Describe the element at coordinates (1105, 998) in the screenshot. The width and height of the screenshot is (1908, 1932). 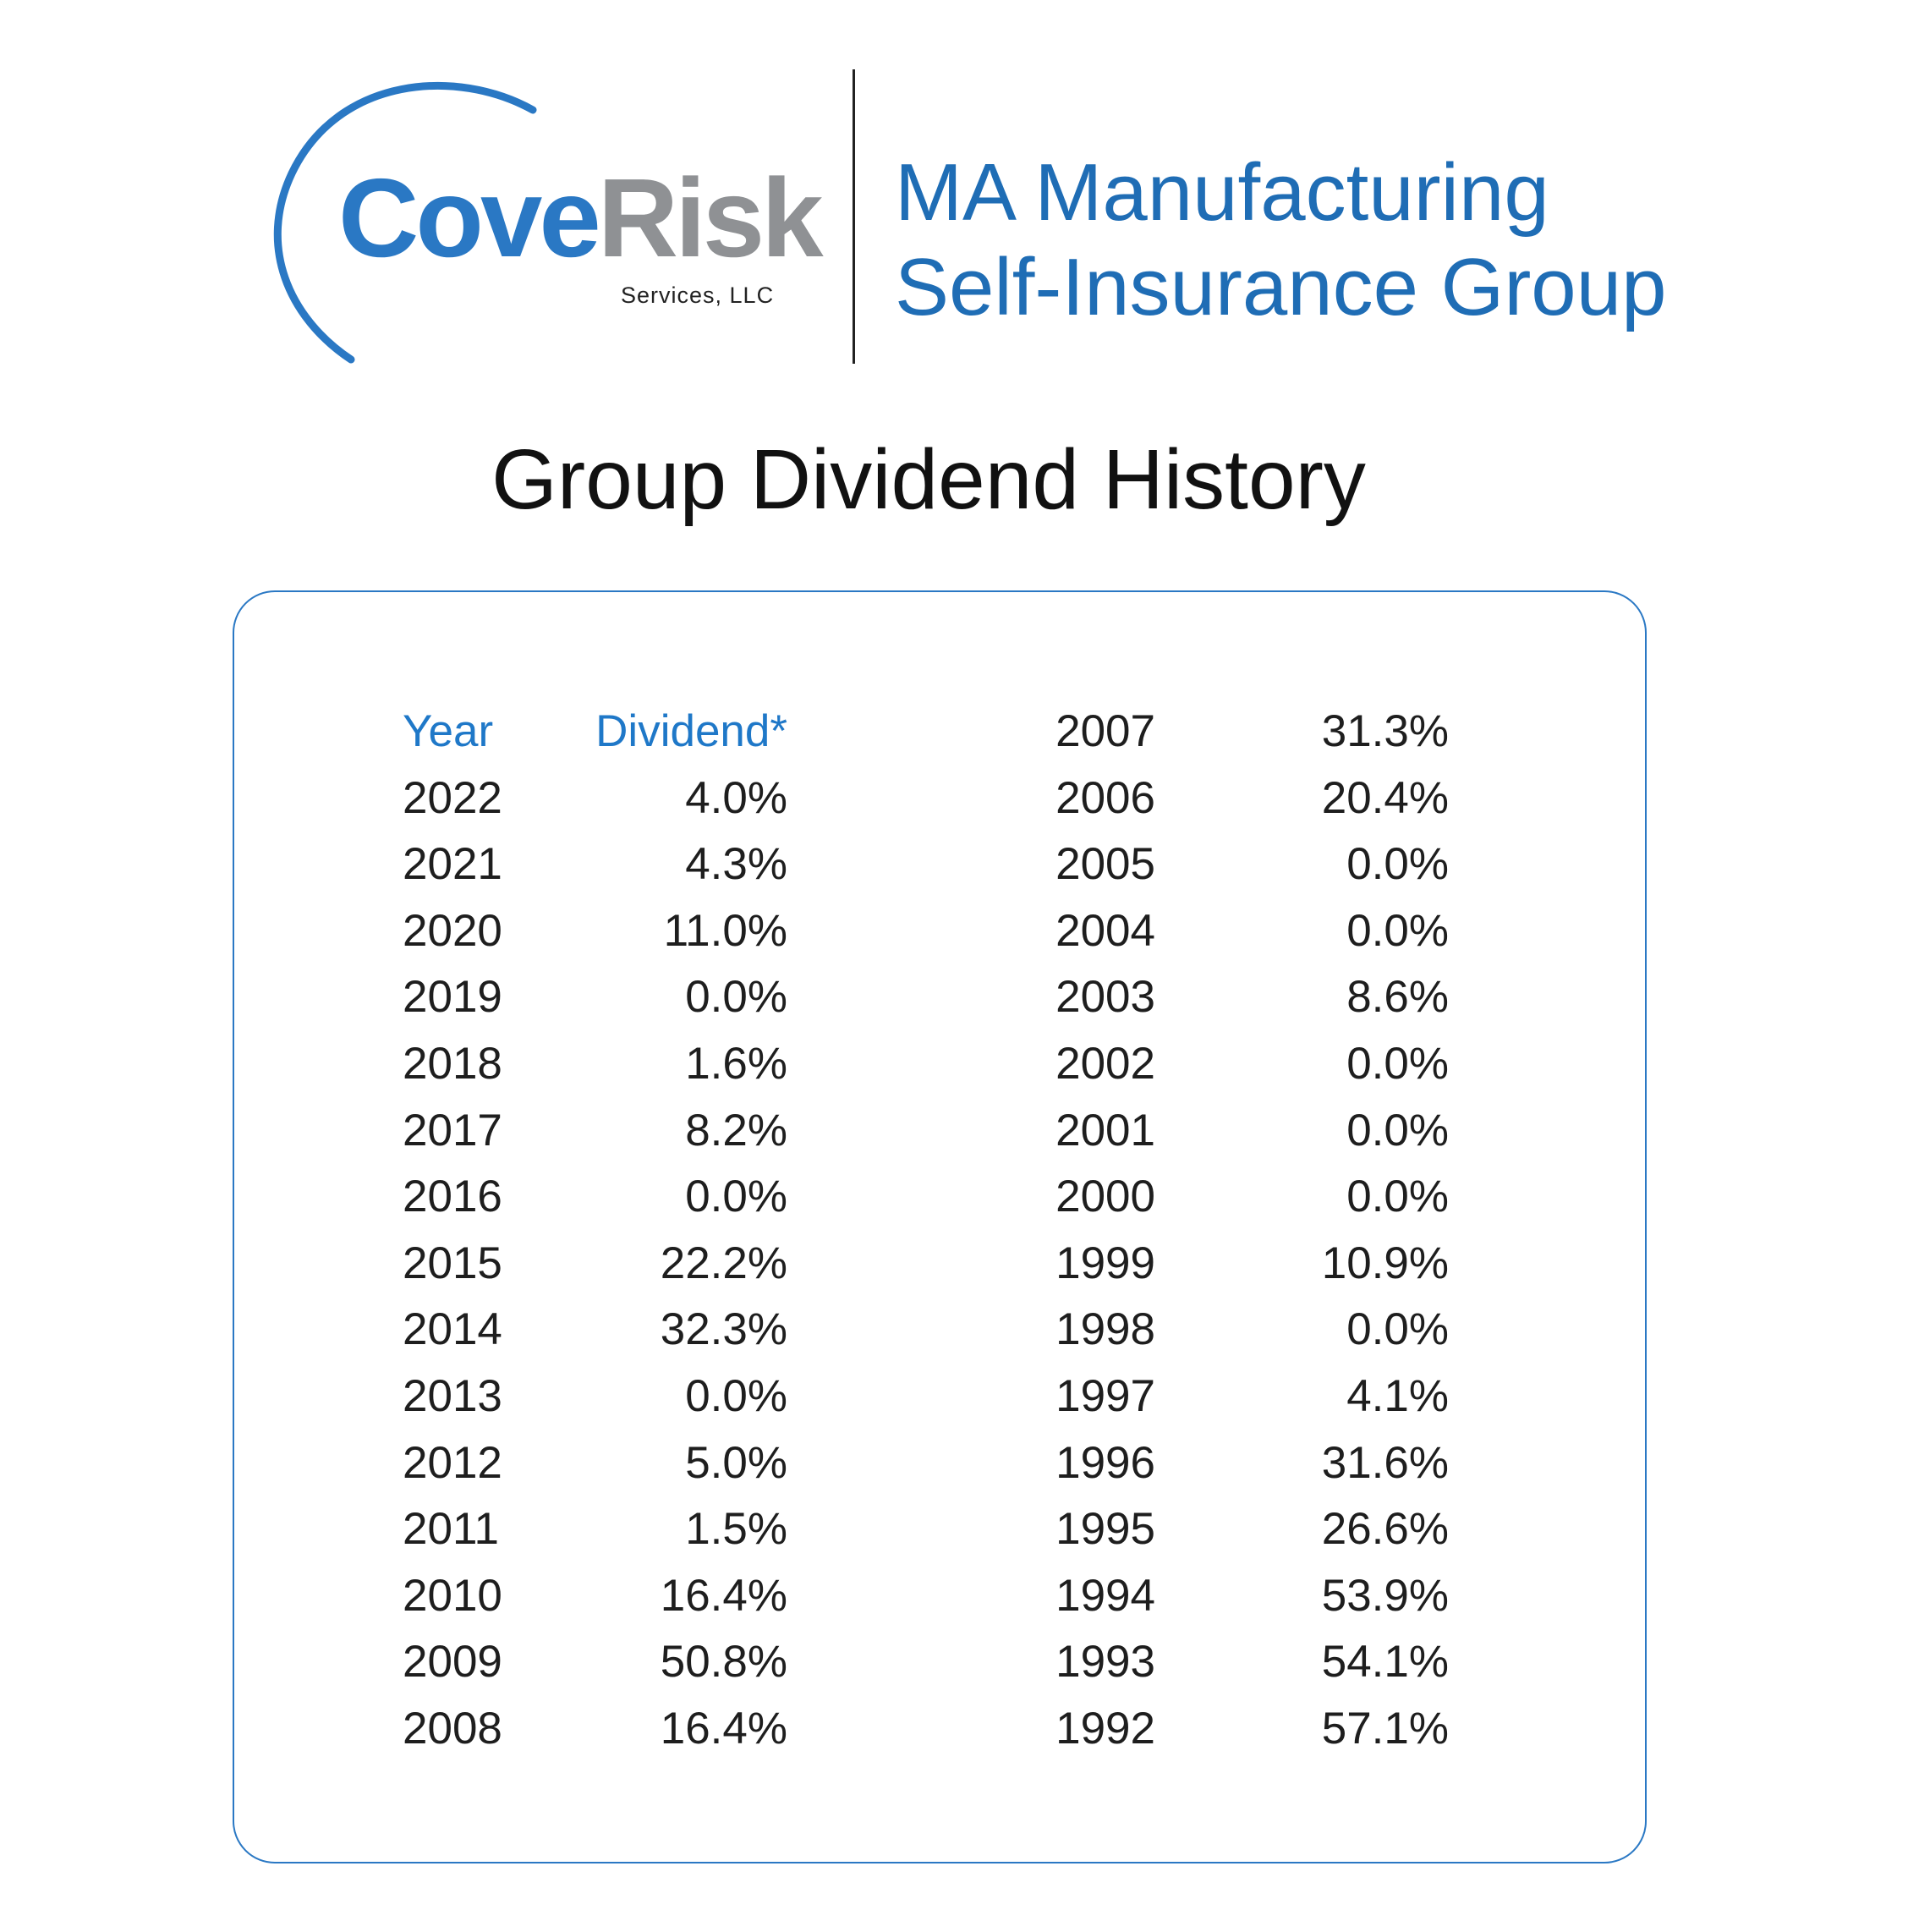
I see `year-cell: 2003` at that location.